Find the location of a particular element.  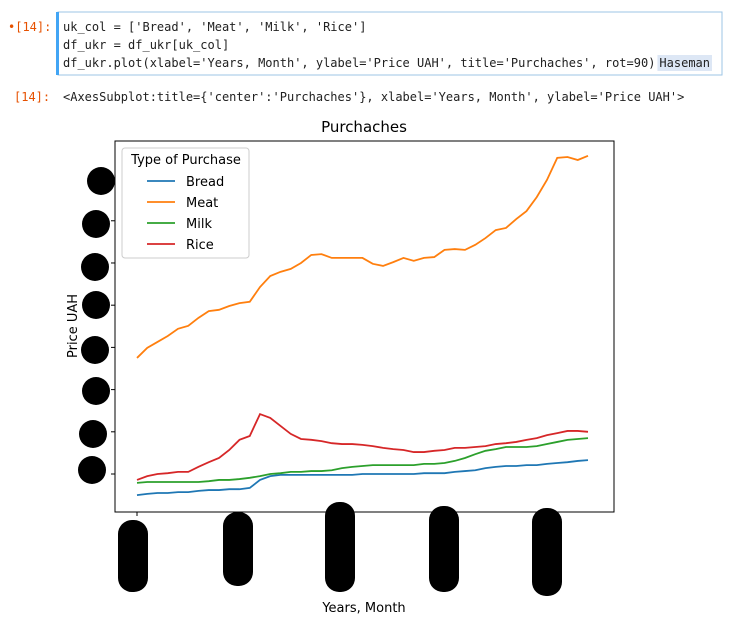

highlighted-word: Haseman is located at coordinates (684, 63).